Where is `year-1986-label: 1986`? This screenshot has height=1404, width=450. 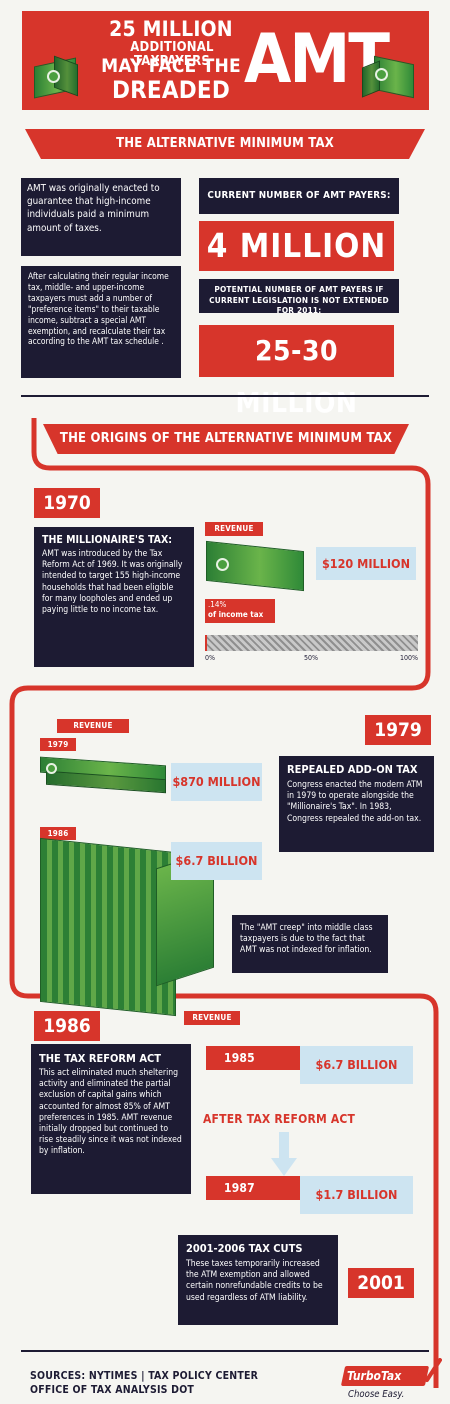 year-1986-label: 1986 is located at coordinates (67, 1026).